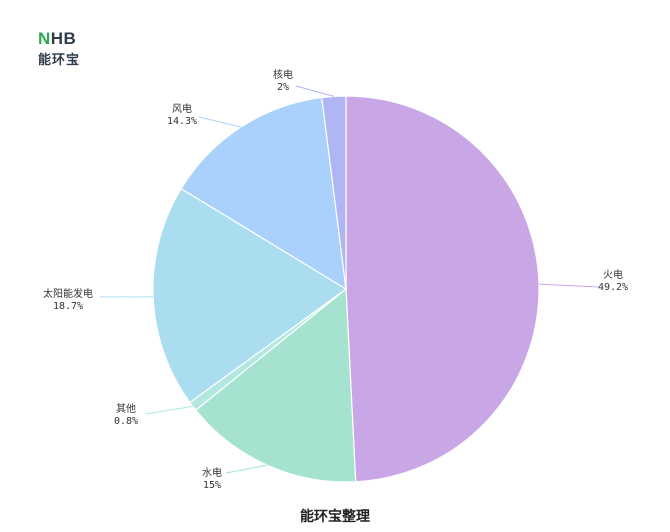 The width and height of the screenshot is (670, 532). I want to click on slice-label-value-6: 2%, so click(283, 87).